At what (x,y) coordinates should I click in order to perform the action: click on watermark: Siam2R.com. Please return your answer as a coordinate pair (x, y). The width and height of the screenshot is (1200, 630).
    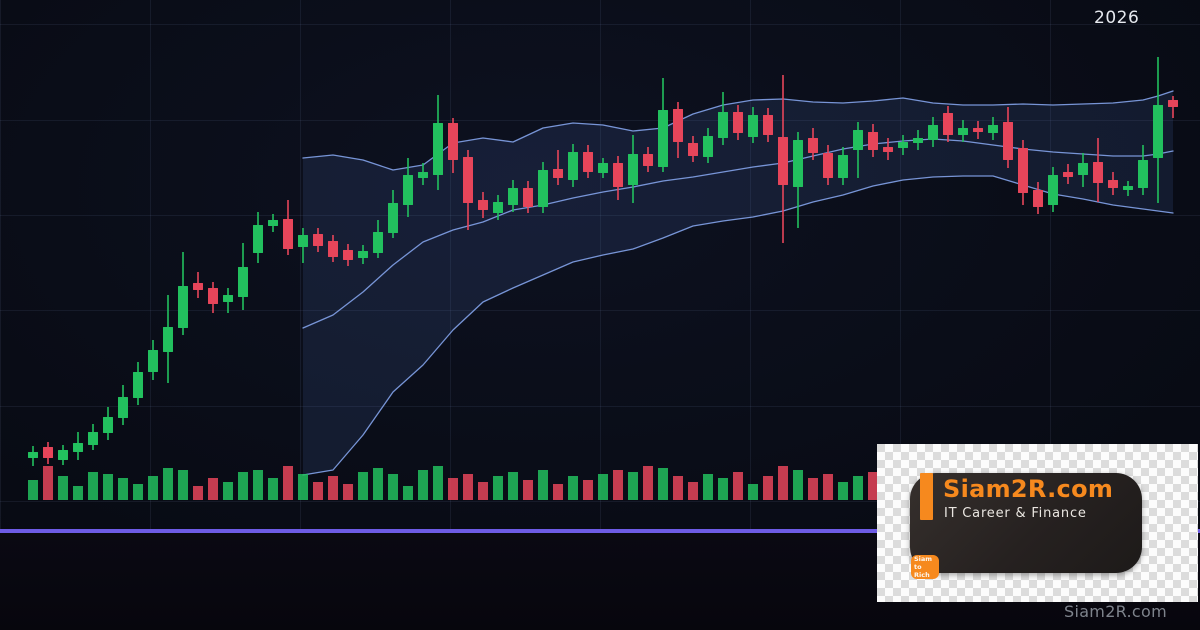
    Looking at the image, I should click on (1115, 611).